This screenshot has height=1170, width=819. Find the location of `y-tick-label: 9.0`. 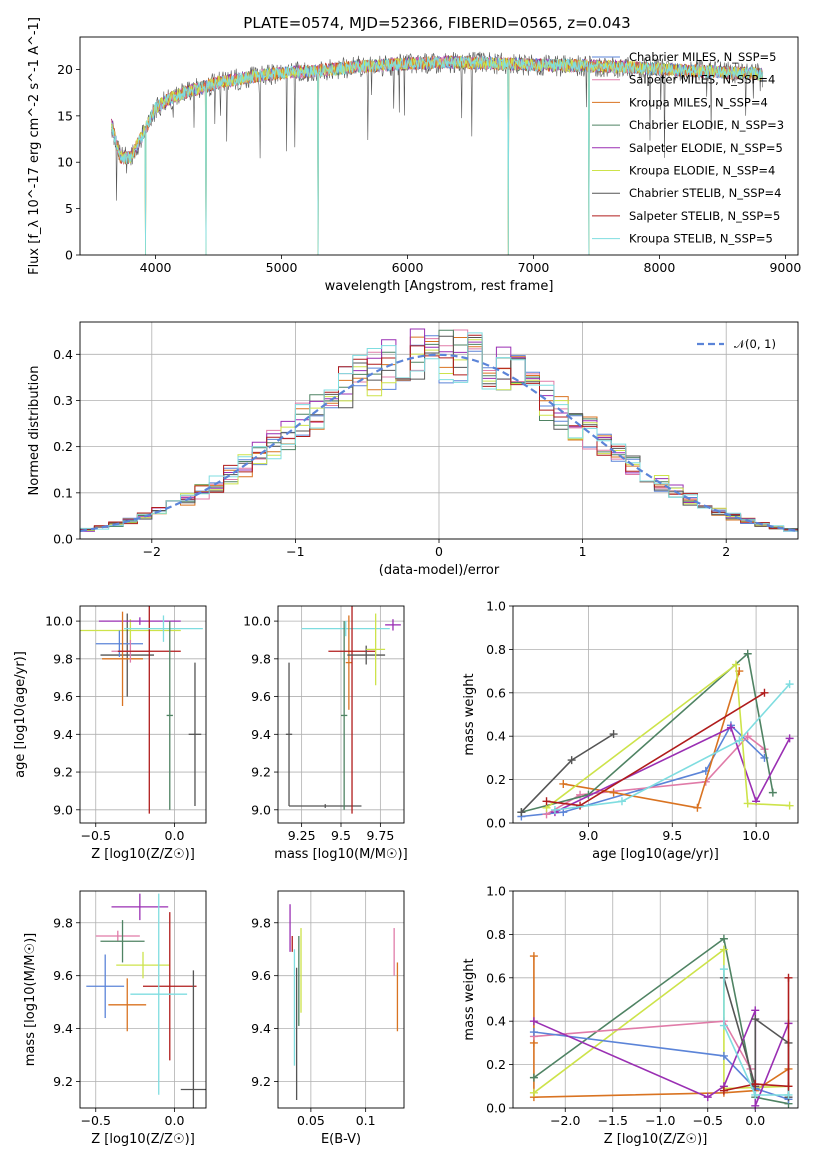

y-tick-label: 9.0 is located at coordinates (261, 809).